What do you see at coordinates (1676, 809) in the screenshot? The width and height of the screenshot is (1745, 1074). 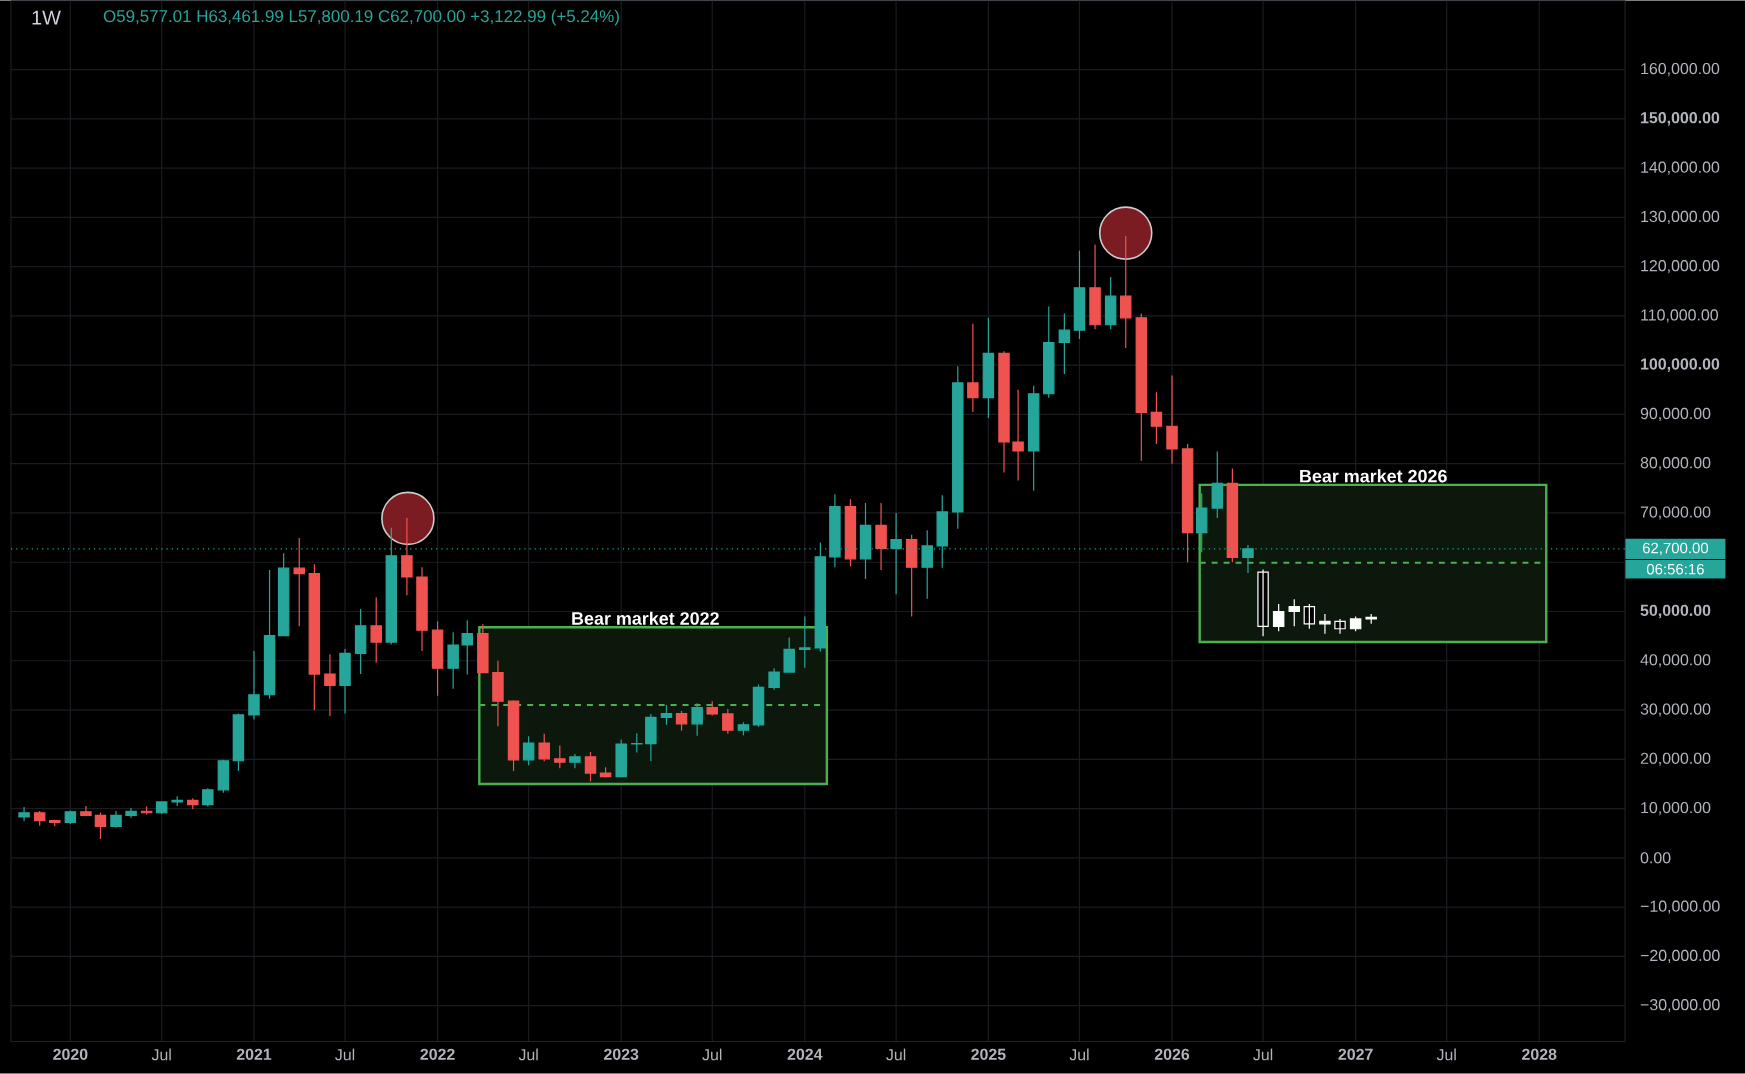 I see `y-tick-label: 10,000.00` at bounding box center [1676, 809].